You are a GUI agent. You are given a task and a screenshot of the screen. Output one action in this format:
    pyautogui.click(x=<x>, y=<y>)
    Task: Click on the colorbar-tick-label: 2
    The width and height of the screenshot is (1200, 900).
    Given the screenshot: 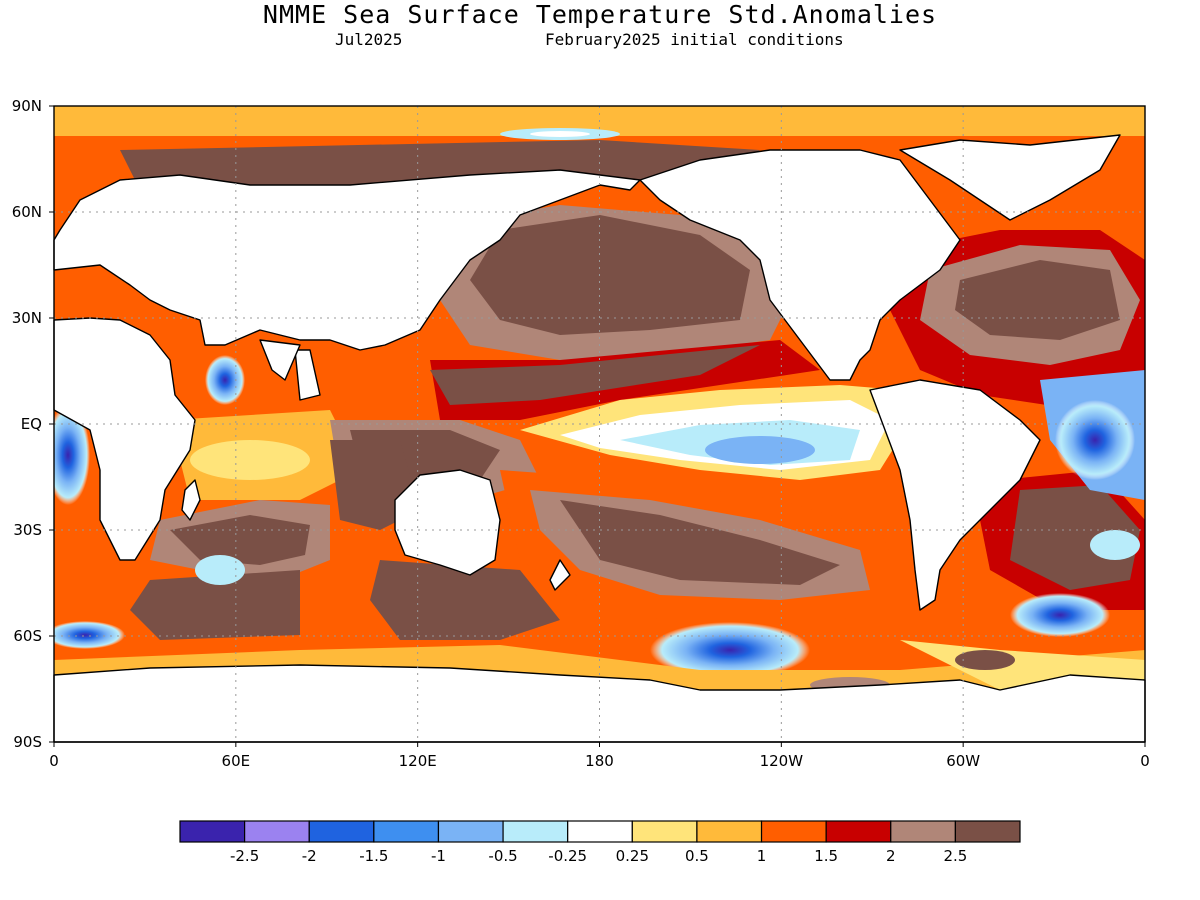 What is the action you would take?
    pyautogui.click(x=891, y=856)
    